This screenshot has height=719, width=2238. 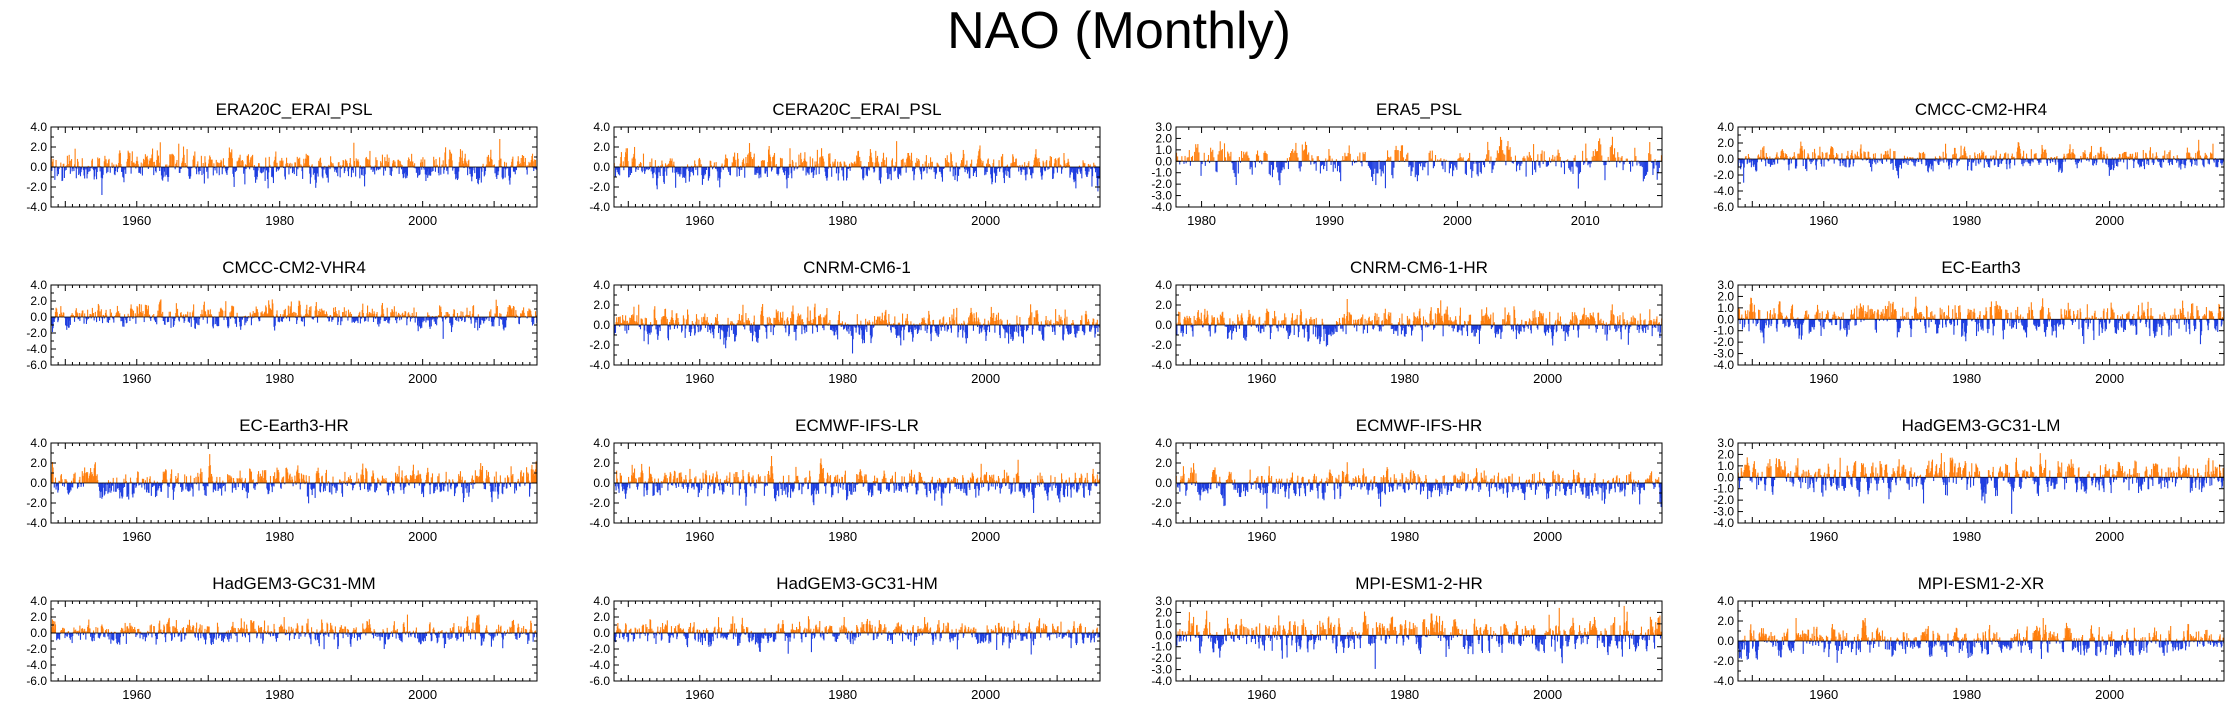 I want to click on panel-title: CMCC-CM2-HR4, so click(x=1981, y=109).